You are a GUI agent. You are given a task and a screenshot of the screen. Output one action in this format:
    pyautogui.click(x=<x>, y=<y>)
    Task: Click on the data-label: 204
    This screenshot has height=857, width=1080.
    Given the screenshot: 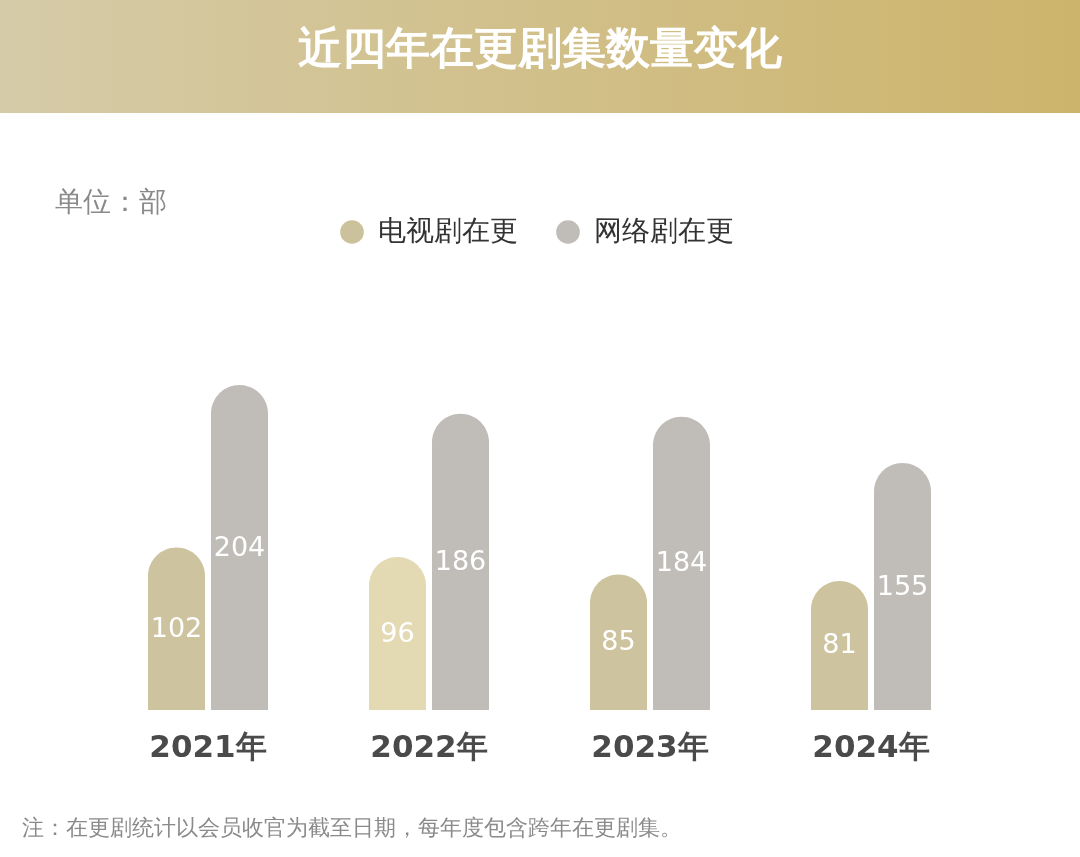 What is the action you would take?
    pyautogui.click(x=239, y=546)
    